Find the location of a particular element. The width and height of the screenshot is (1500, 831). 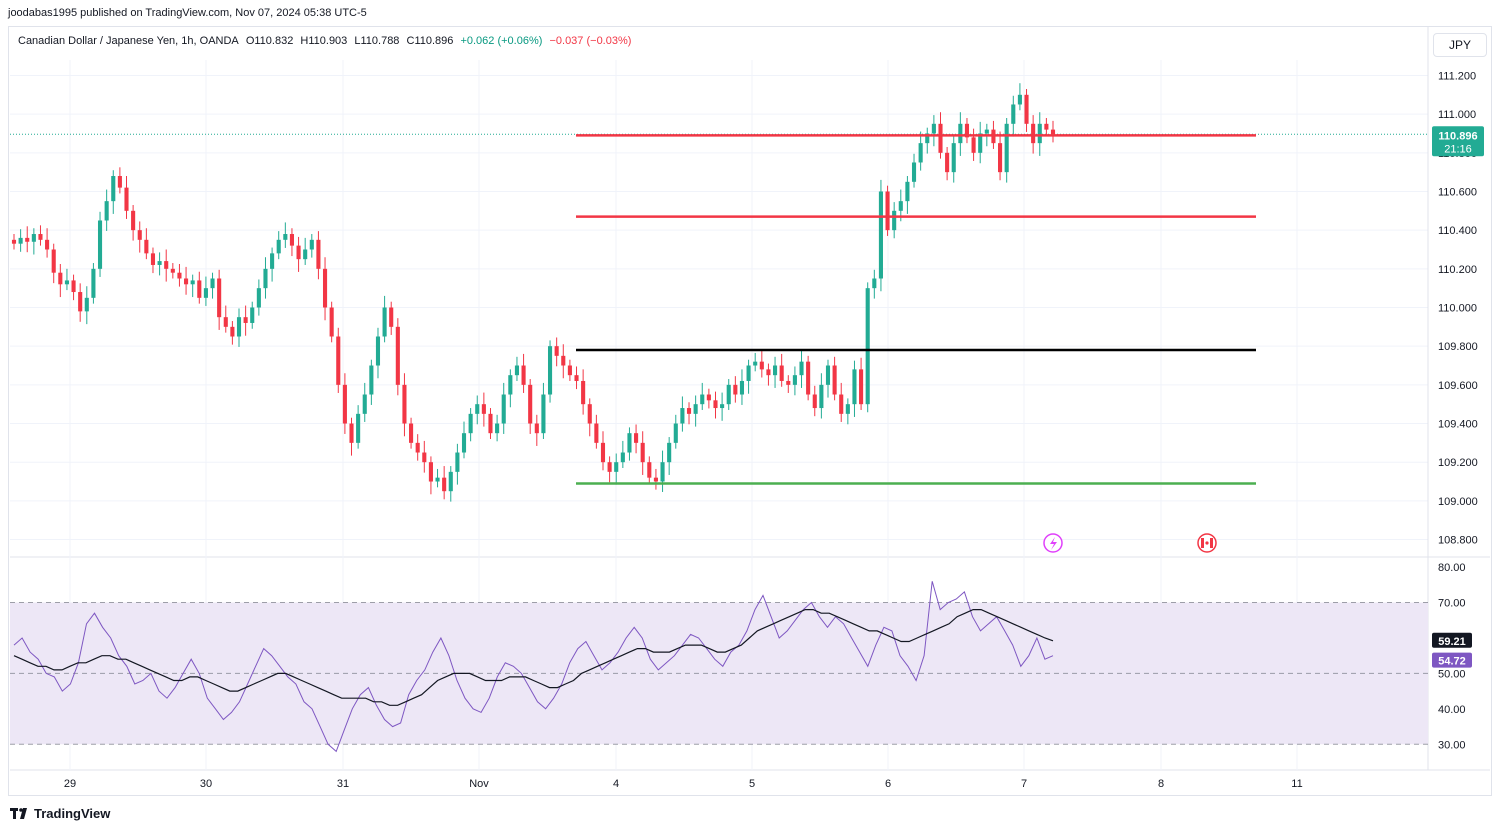

tradingview-logo-icon is located at coordinates (18, 813).